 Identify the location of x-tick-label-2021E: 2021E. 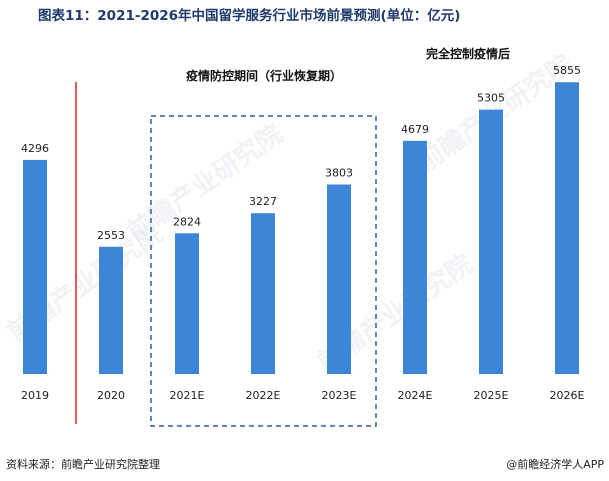
(187, 395).